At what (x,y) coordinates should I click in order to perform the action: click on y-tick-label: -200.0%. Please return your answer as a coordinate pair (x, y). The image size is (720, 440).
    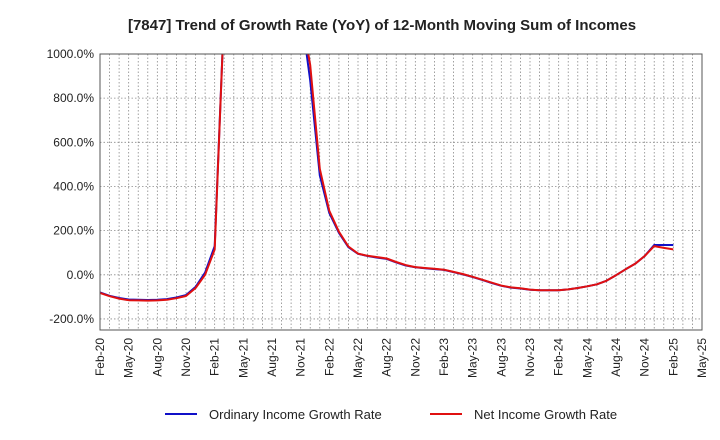
    Looking at the image, I should click on (71, 319).